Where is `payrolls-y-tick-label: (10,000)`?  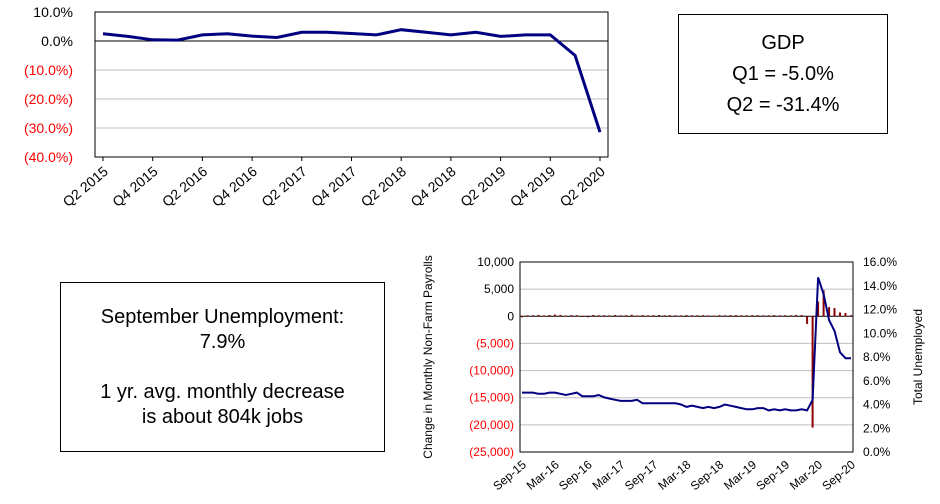 payrolls-y-tick-label: (10,000) is located at coordinates (491, 371).